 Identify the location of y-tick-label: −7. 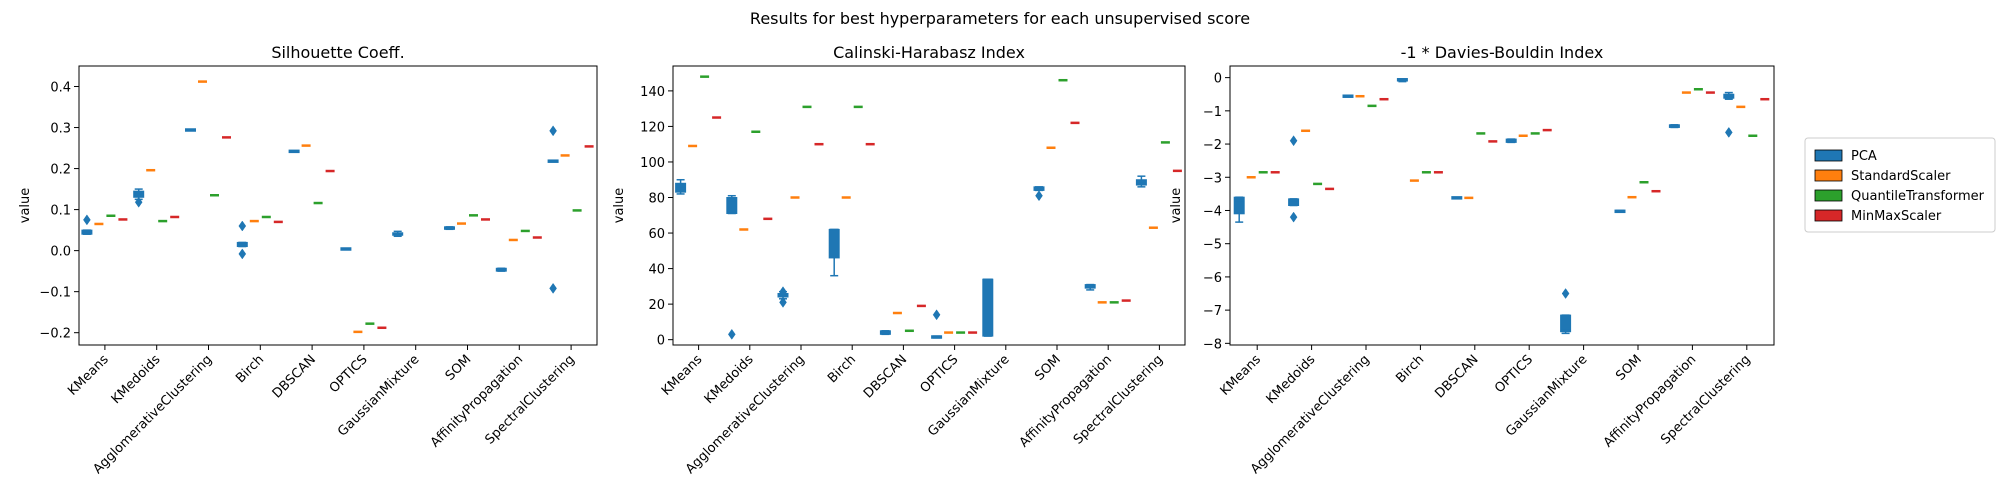
(1212, 311).